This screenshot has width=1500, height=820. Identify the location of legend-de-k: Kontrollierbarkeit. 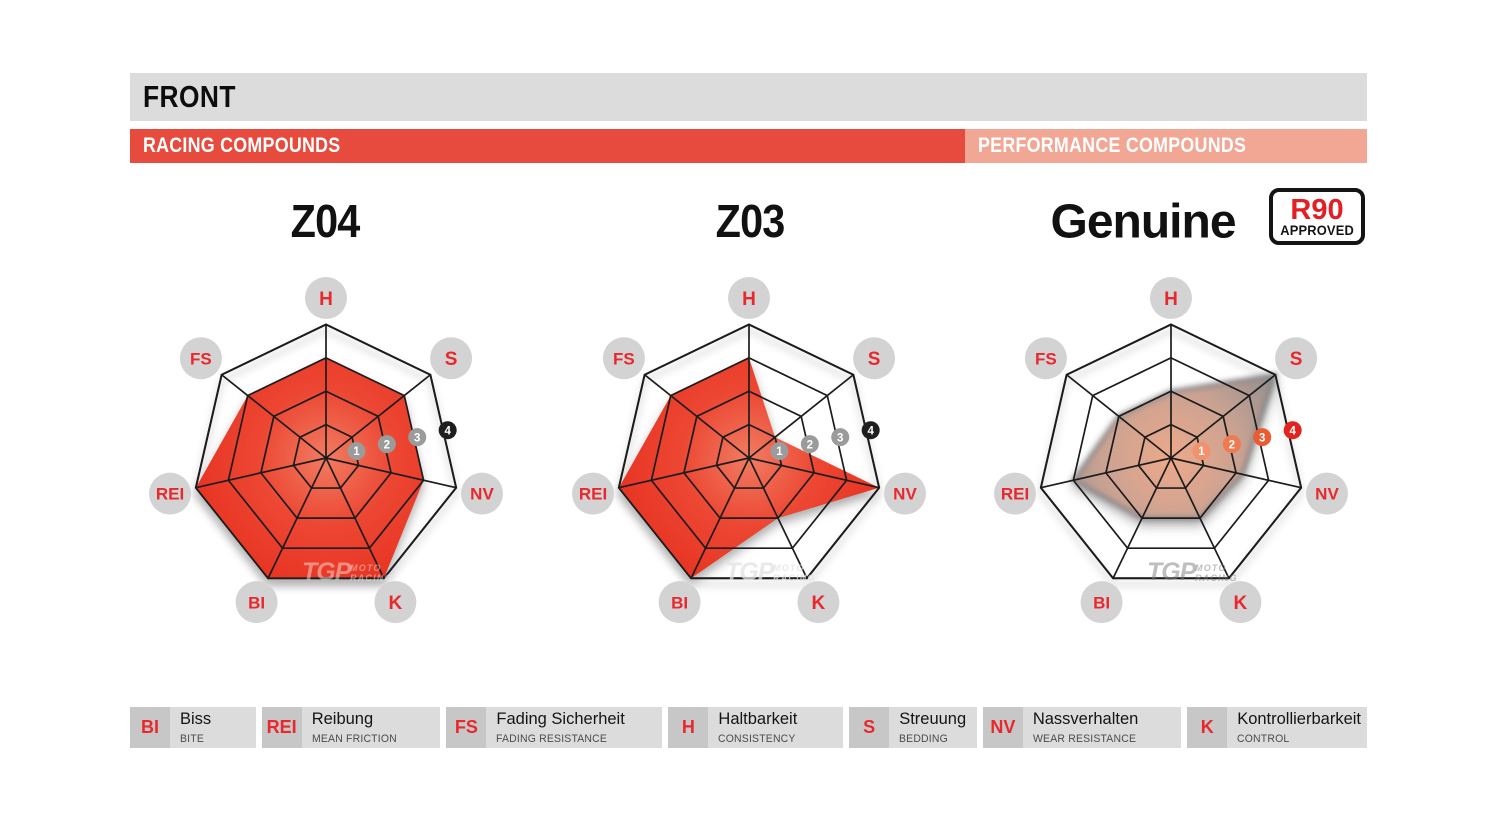
(1299, 719).